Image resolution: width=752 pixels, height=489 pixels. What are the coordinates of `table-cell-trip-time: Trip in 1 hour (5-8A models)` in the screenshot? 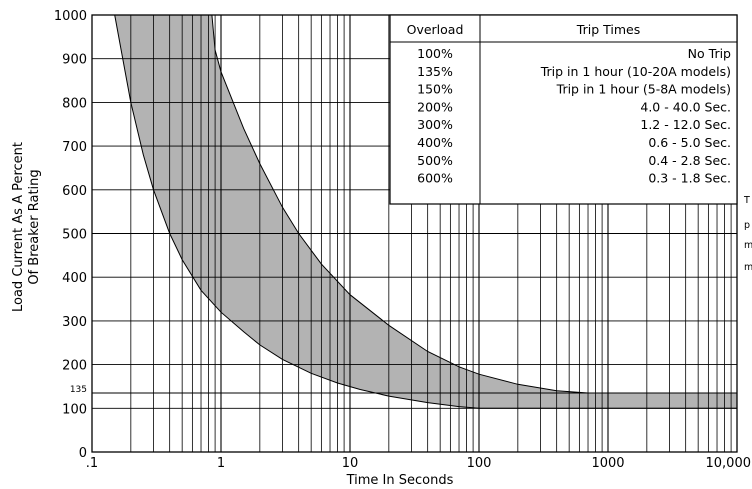 It's located at (643, 89).